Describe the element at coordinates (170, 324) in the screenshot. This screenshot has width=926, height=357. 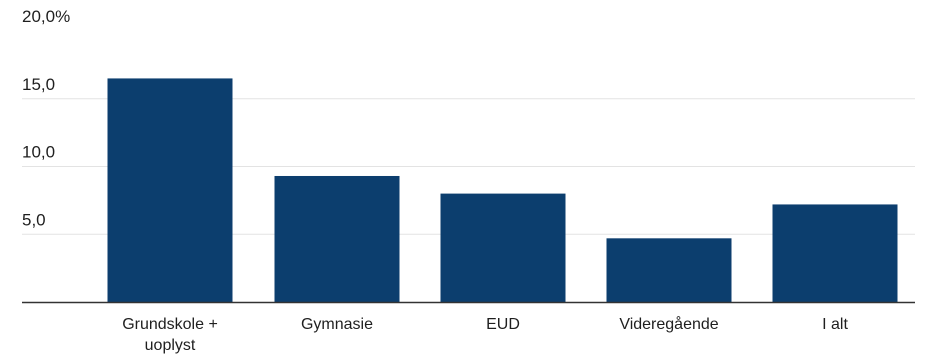
I see `x-tick-label-line: Grundskole +` at that location.